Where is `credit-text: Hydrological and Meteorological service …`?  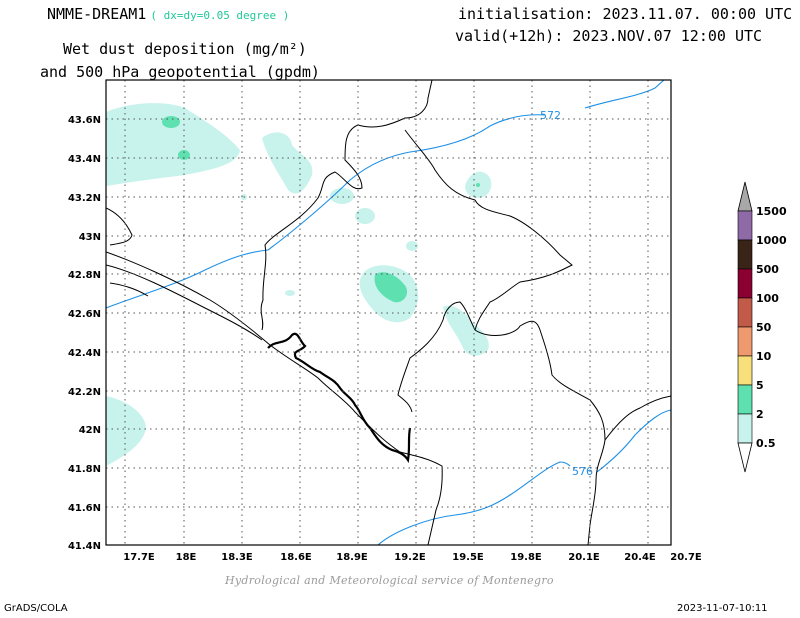 credit-text: Hydrological and Meteorological service … is located at coordinates (389, 580).